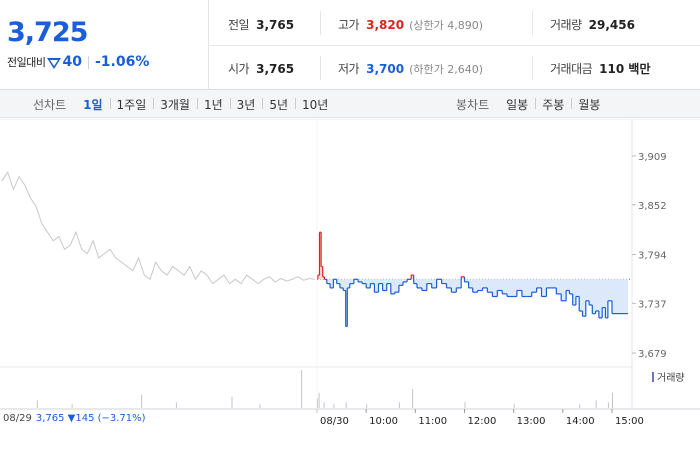  Describe the element at coordinates (239, 25) in the screenshot. I see `stat-label: 전일` at that location.